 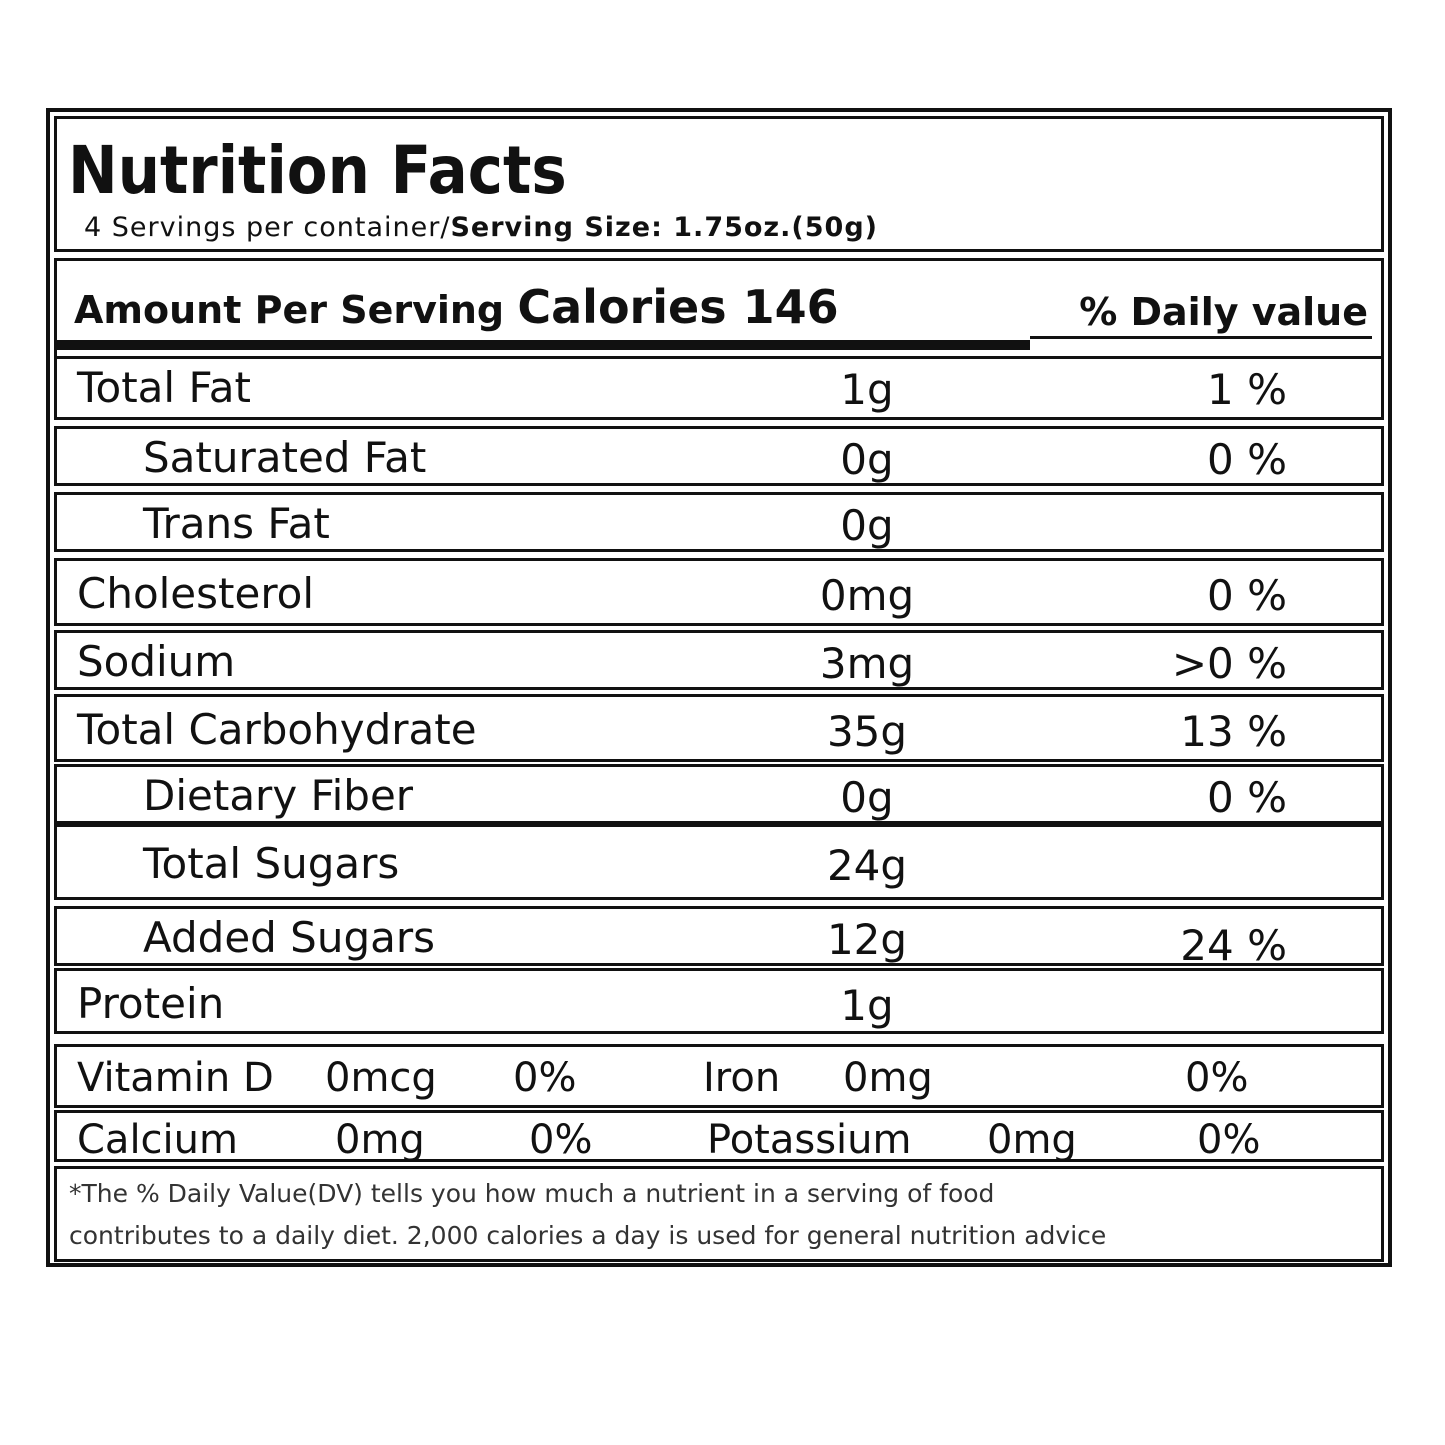 I want to click on nutrient-dv: 24 %, so click(x=1233, y=945).